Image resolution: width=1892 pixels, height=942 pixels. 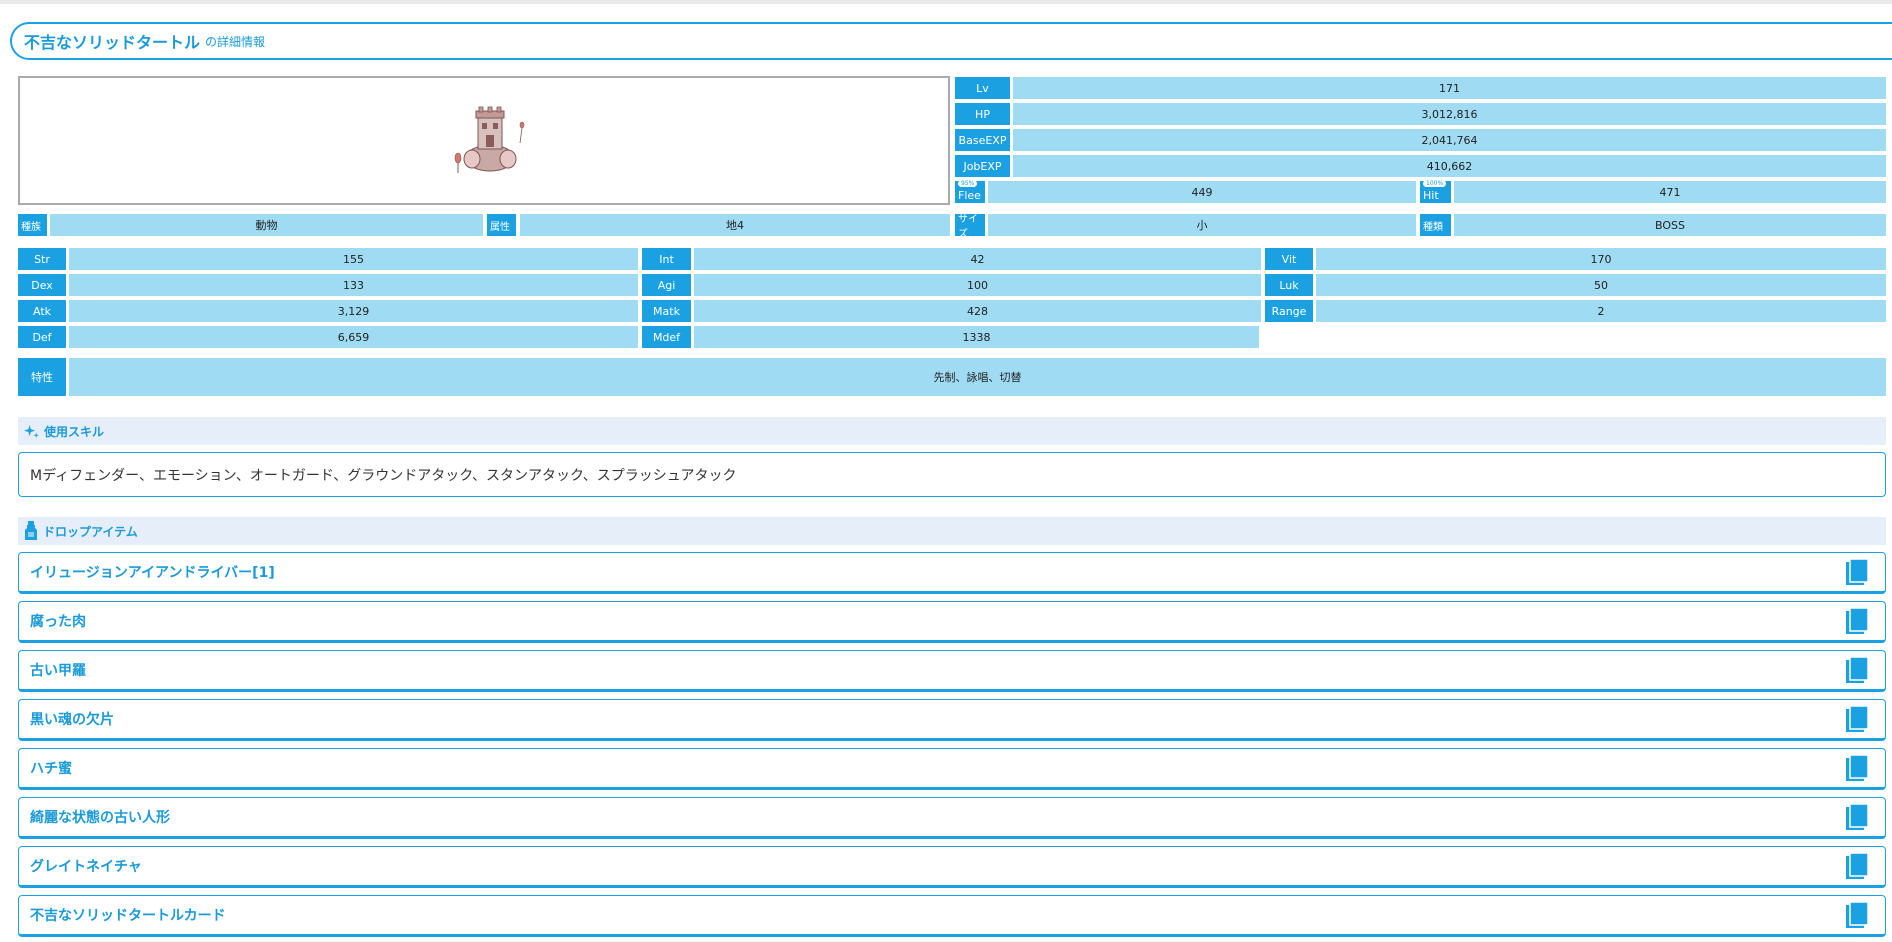 I want to click on trait-label: 特性, so click(x=42, y=377).